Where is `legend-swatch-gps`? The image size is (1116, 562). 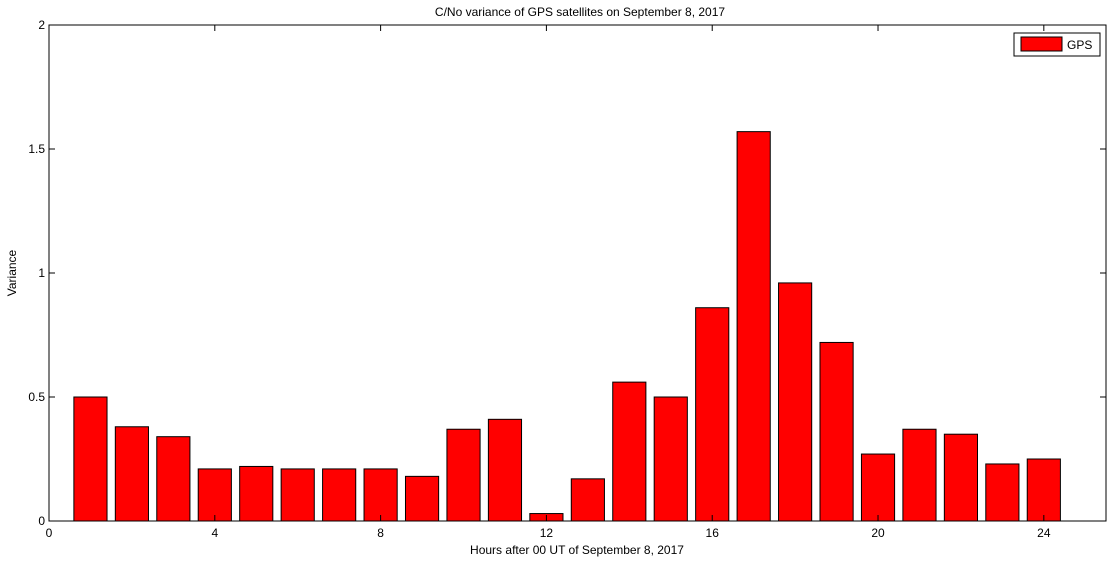 legend-swatch-gps is located at coordinates (1041, 44).